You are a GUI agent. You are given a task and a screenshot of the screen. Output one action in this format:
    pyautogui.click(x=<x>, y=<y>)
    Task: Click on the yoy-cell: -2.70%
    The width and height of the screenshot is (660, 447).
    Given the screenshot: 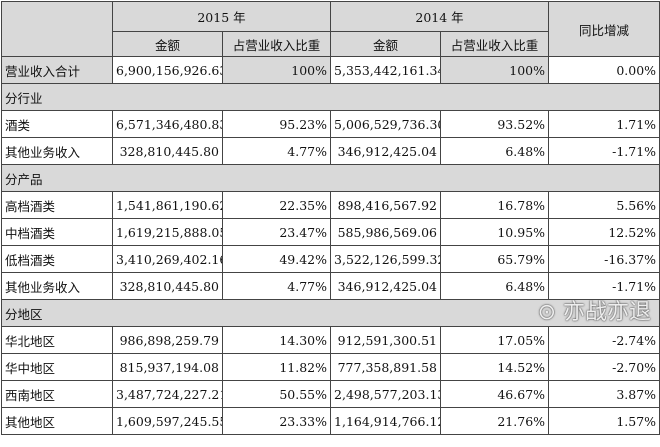 What is the action you would take?
    pyautogui.click(x=604, y=367)
    